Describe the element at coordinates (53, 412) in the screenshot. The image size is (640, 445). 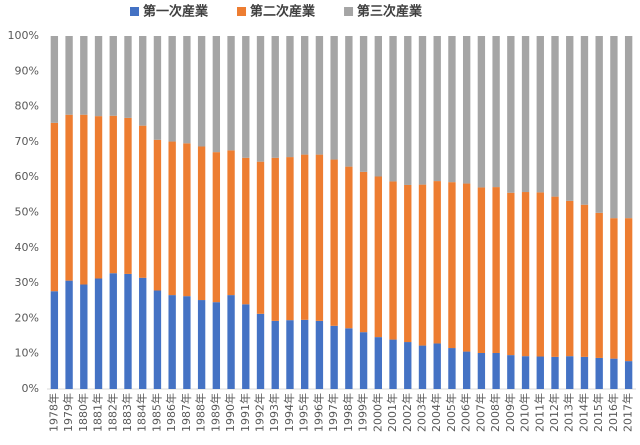
I see `x-tick-label: 1978年` at that location.